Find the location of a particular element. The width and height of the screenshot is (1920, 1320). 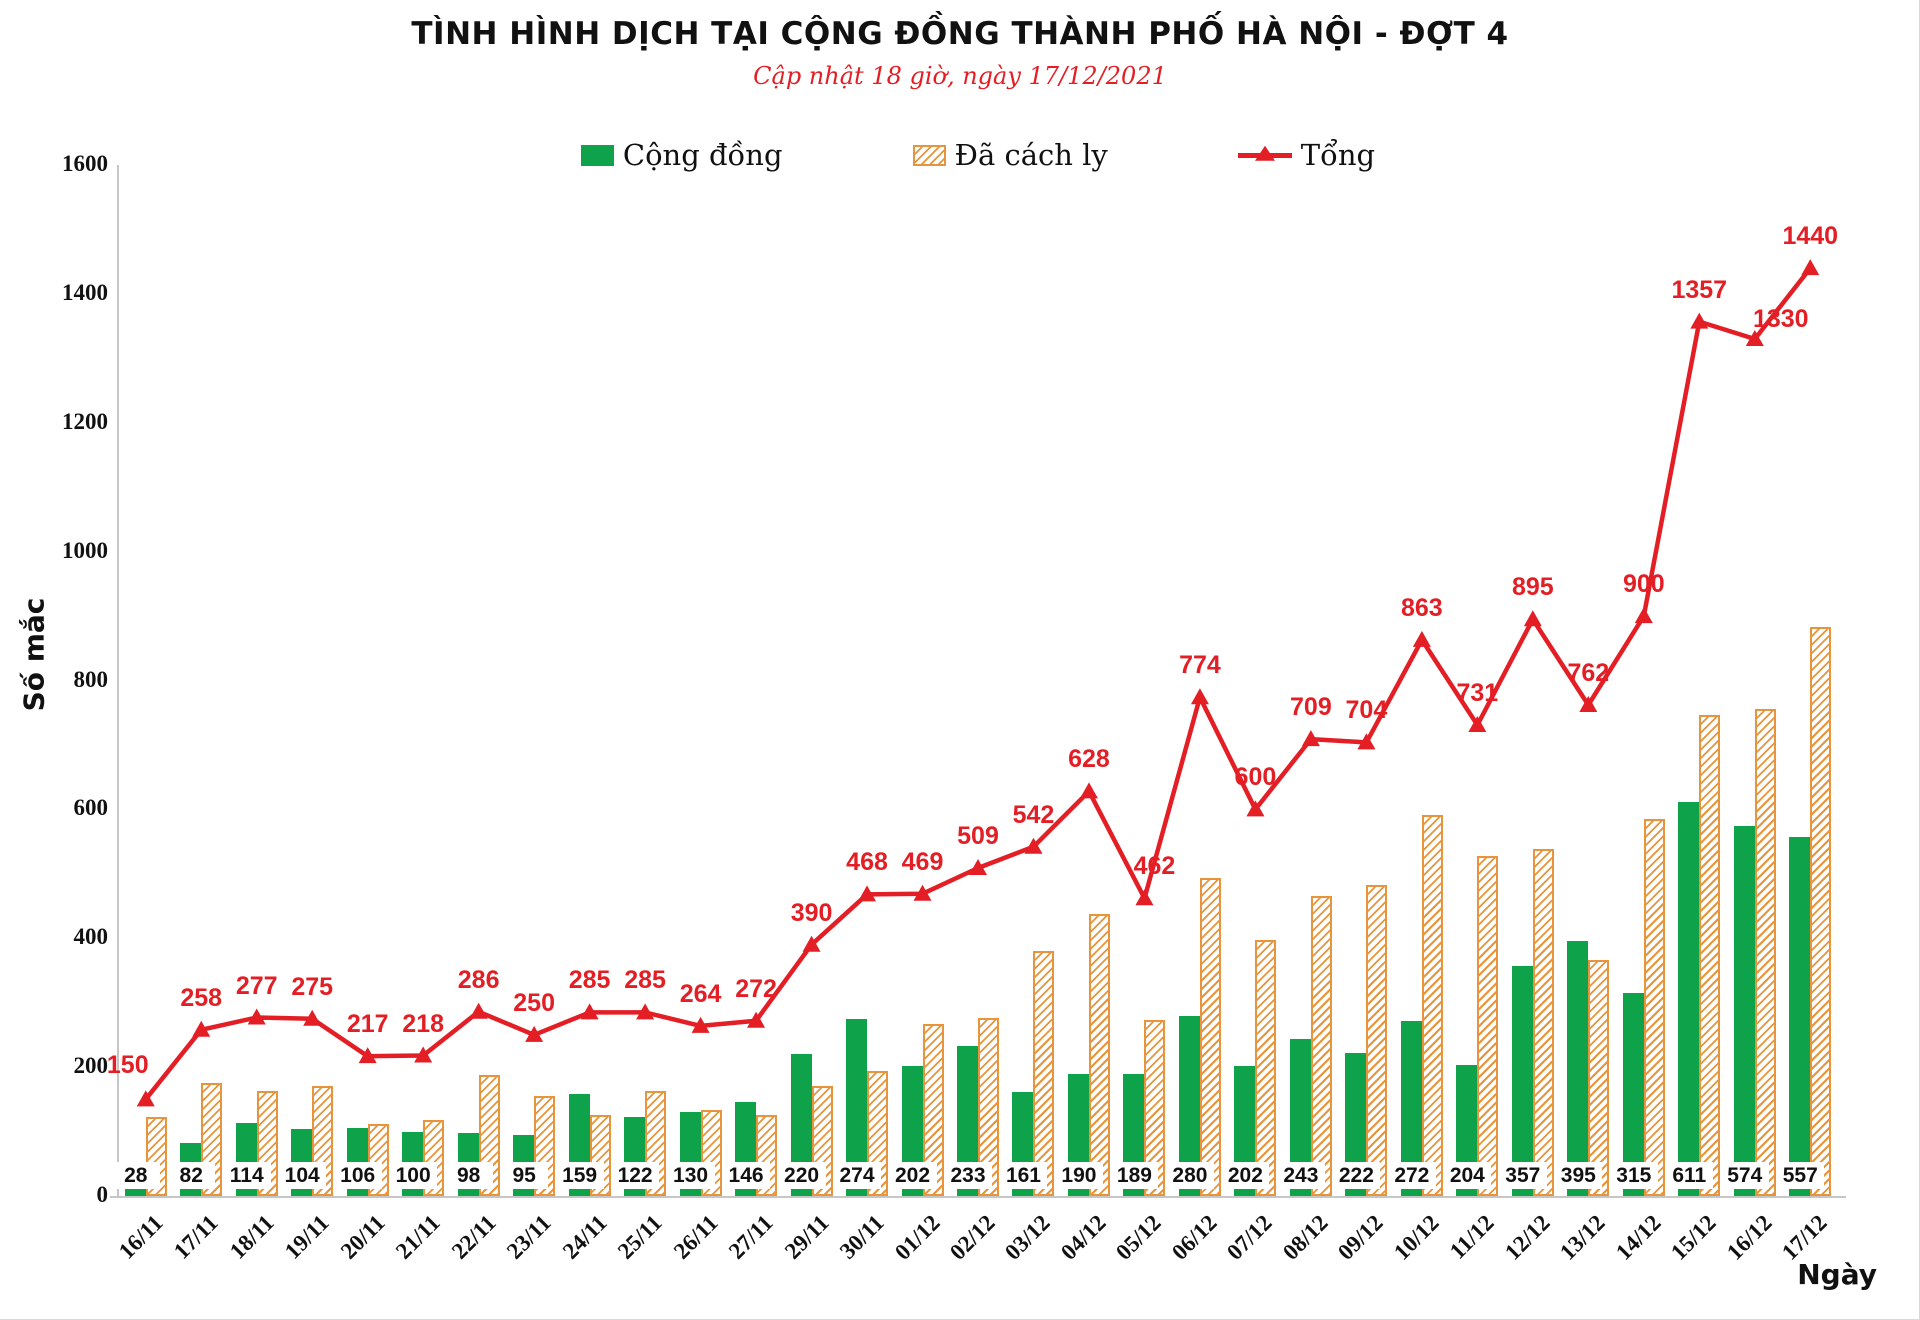

green-bar-swatch-icon is located at coordinates (597, 155).